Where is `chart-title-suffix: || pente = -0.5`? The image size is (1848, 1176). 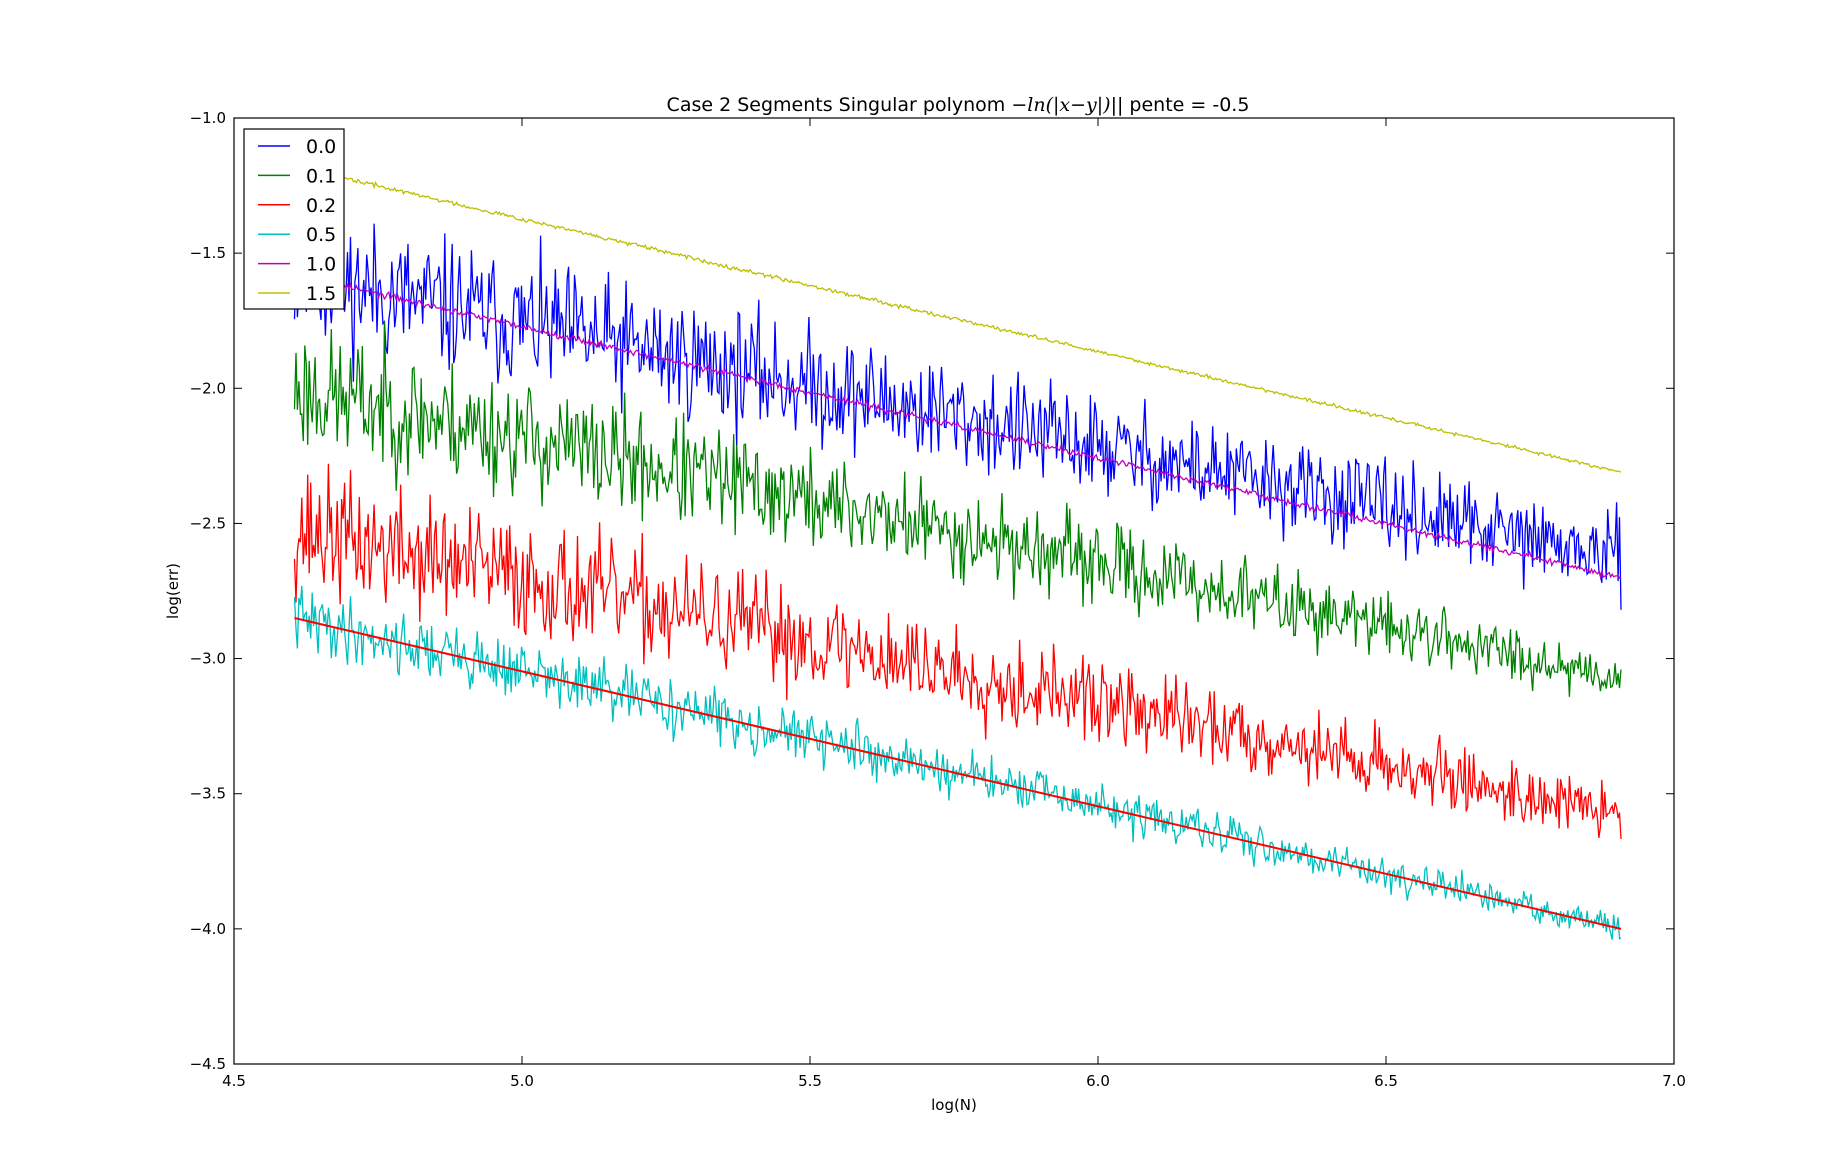 chart-title-suffix: || pente = -0.5 is located at coordinates (1180, 105).